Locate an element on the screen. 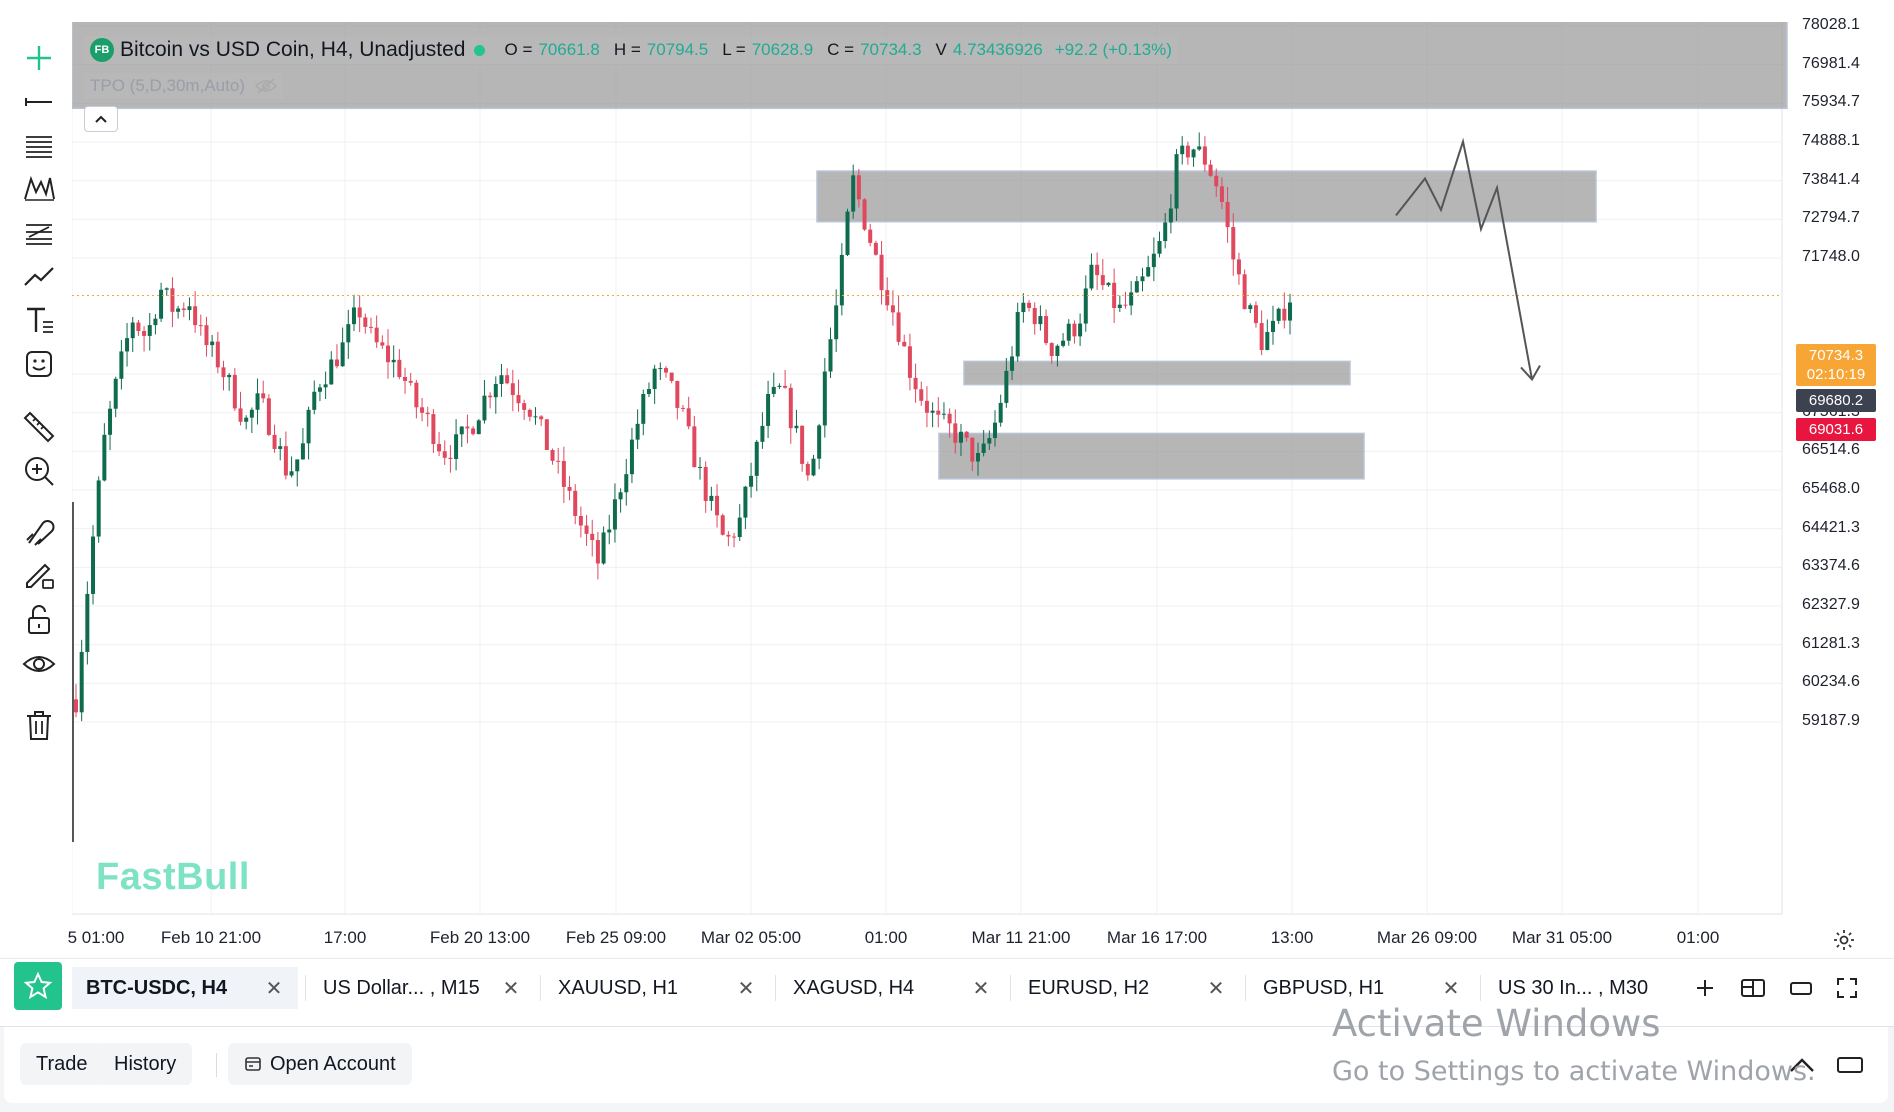  hide-drawings-button is located at coordinates (39, 664).